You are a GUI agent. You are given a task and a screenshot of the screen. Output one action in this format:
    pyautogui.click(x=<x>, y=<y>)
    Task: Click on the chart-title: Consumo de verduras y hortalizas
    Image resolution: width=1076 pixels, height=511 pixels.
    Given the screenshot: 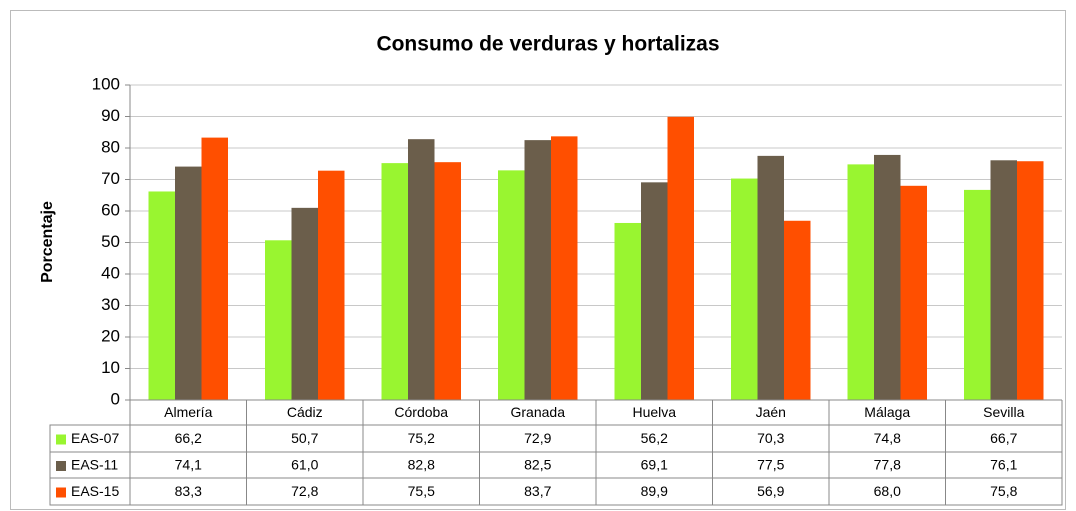 What is the action you would take?
    pyautogui.click(x=547, y=44)
    